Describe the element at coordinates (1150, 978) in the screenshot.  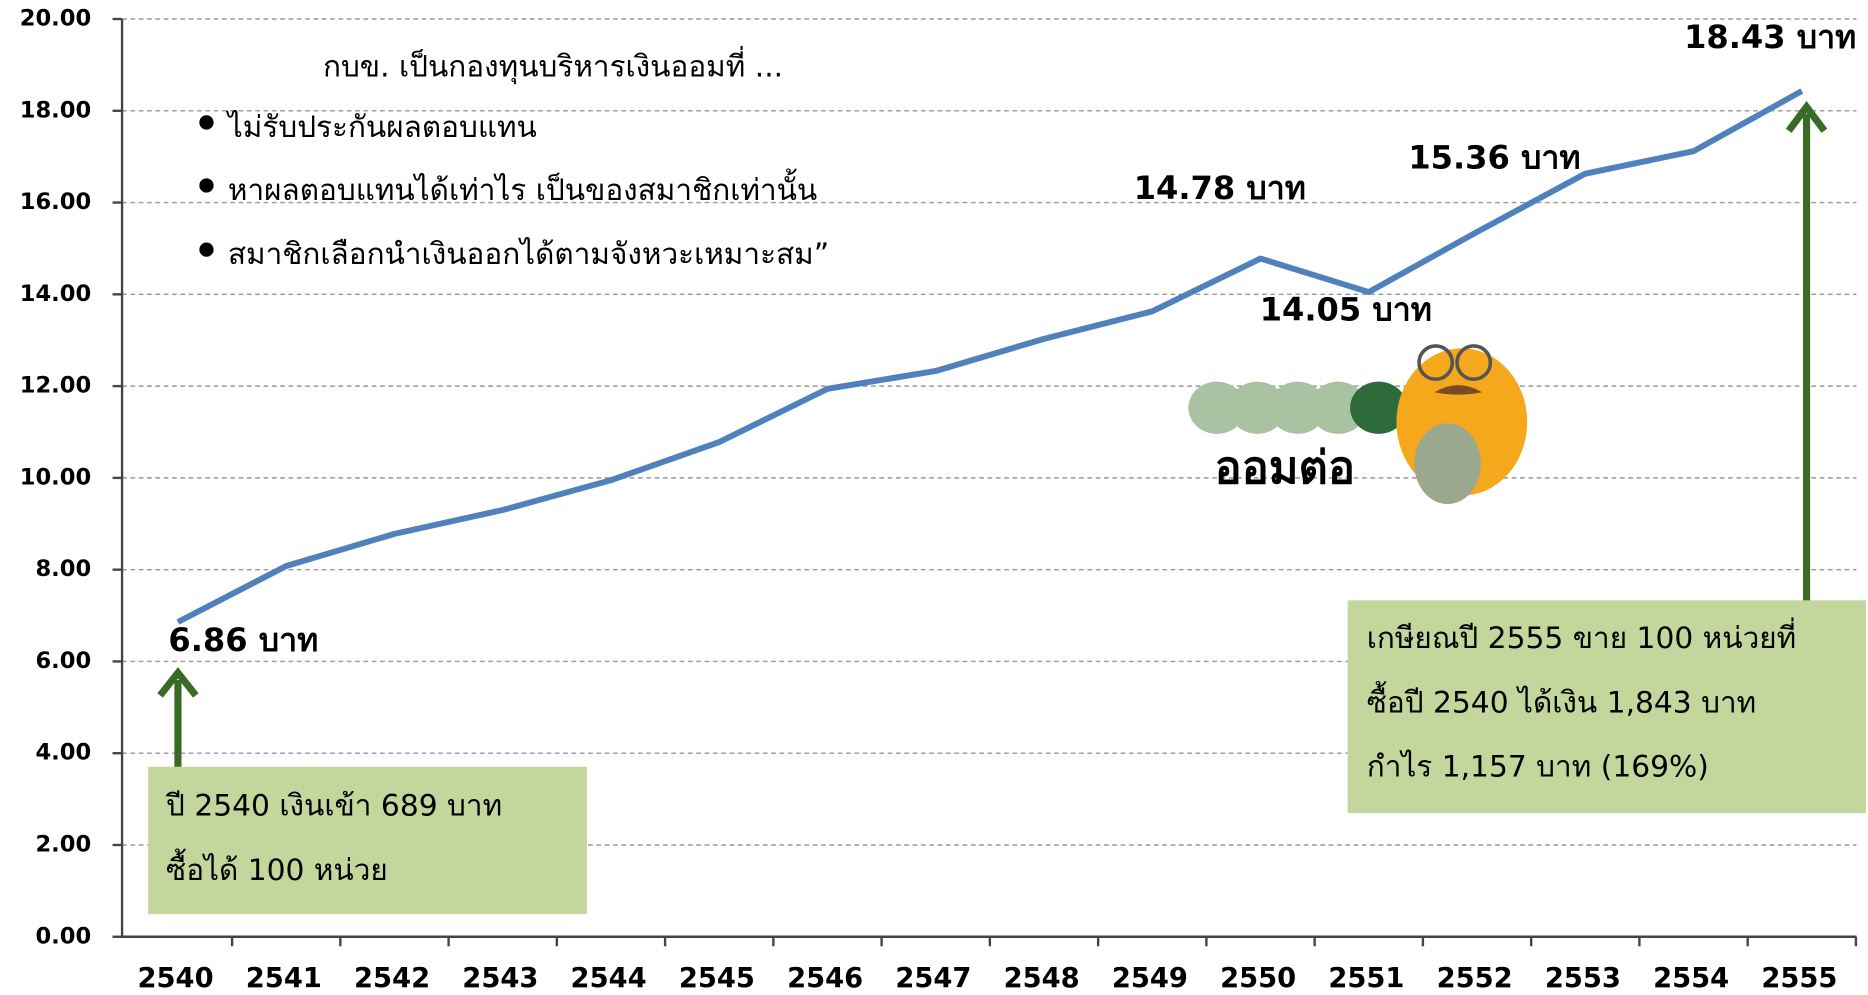
I see `x-tick-label: 2549` at that location.